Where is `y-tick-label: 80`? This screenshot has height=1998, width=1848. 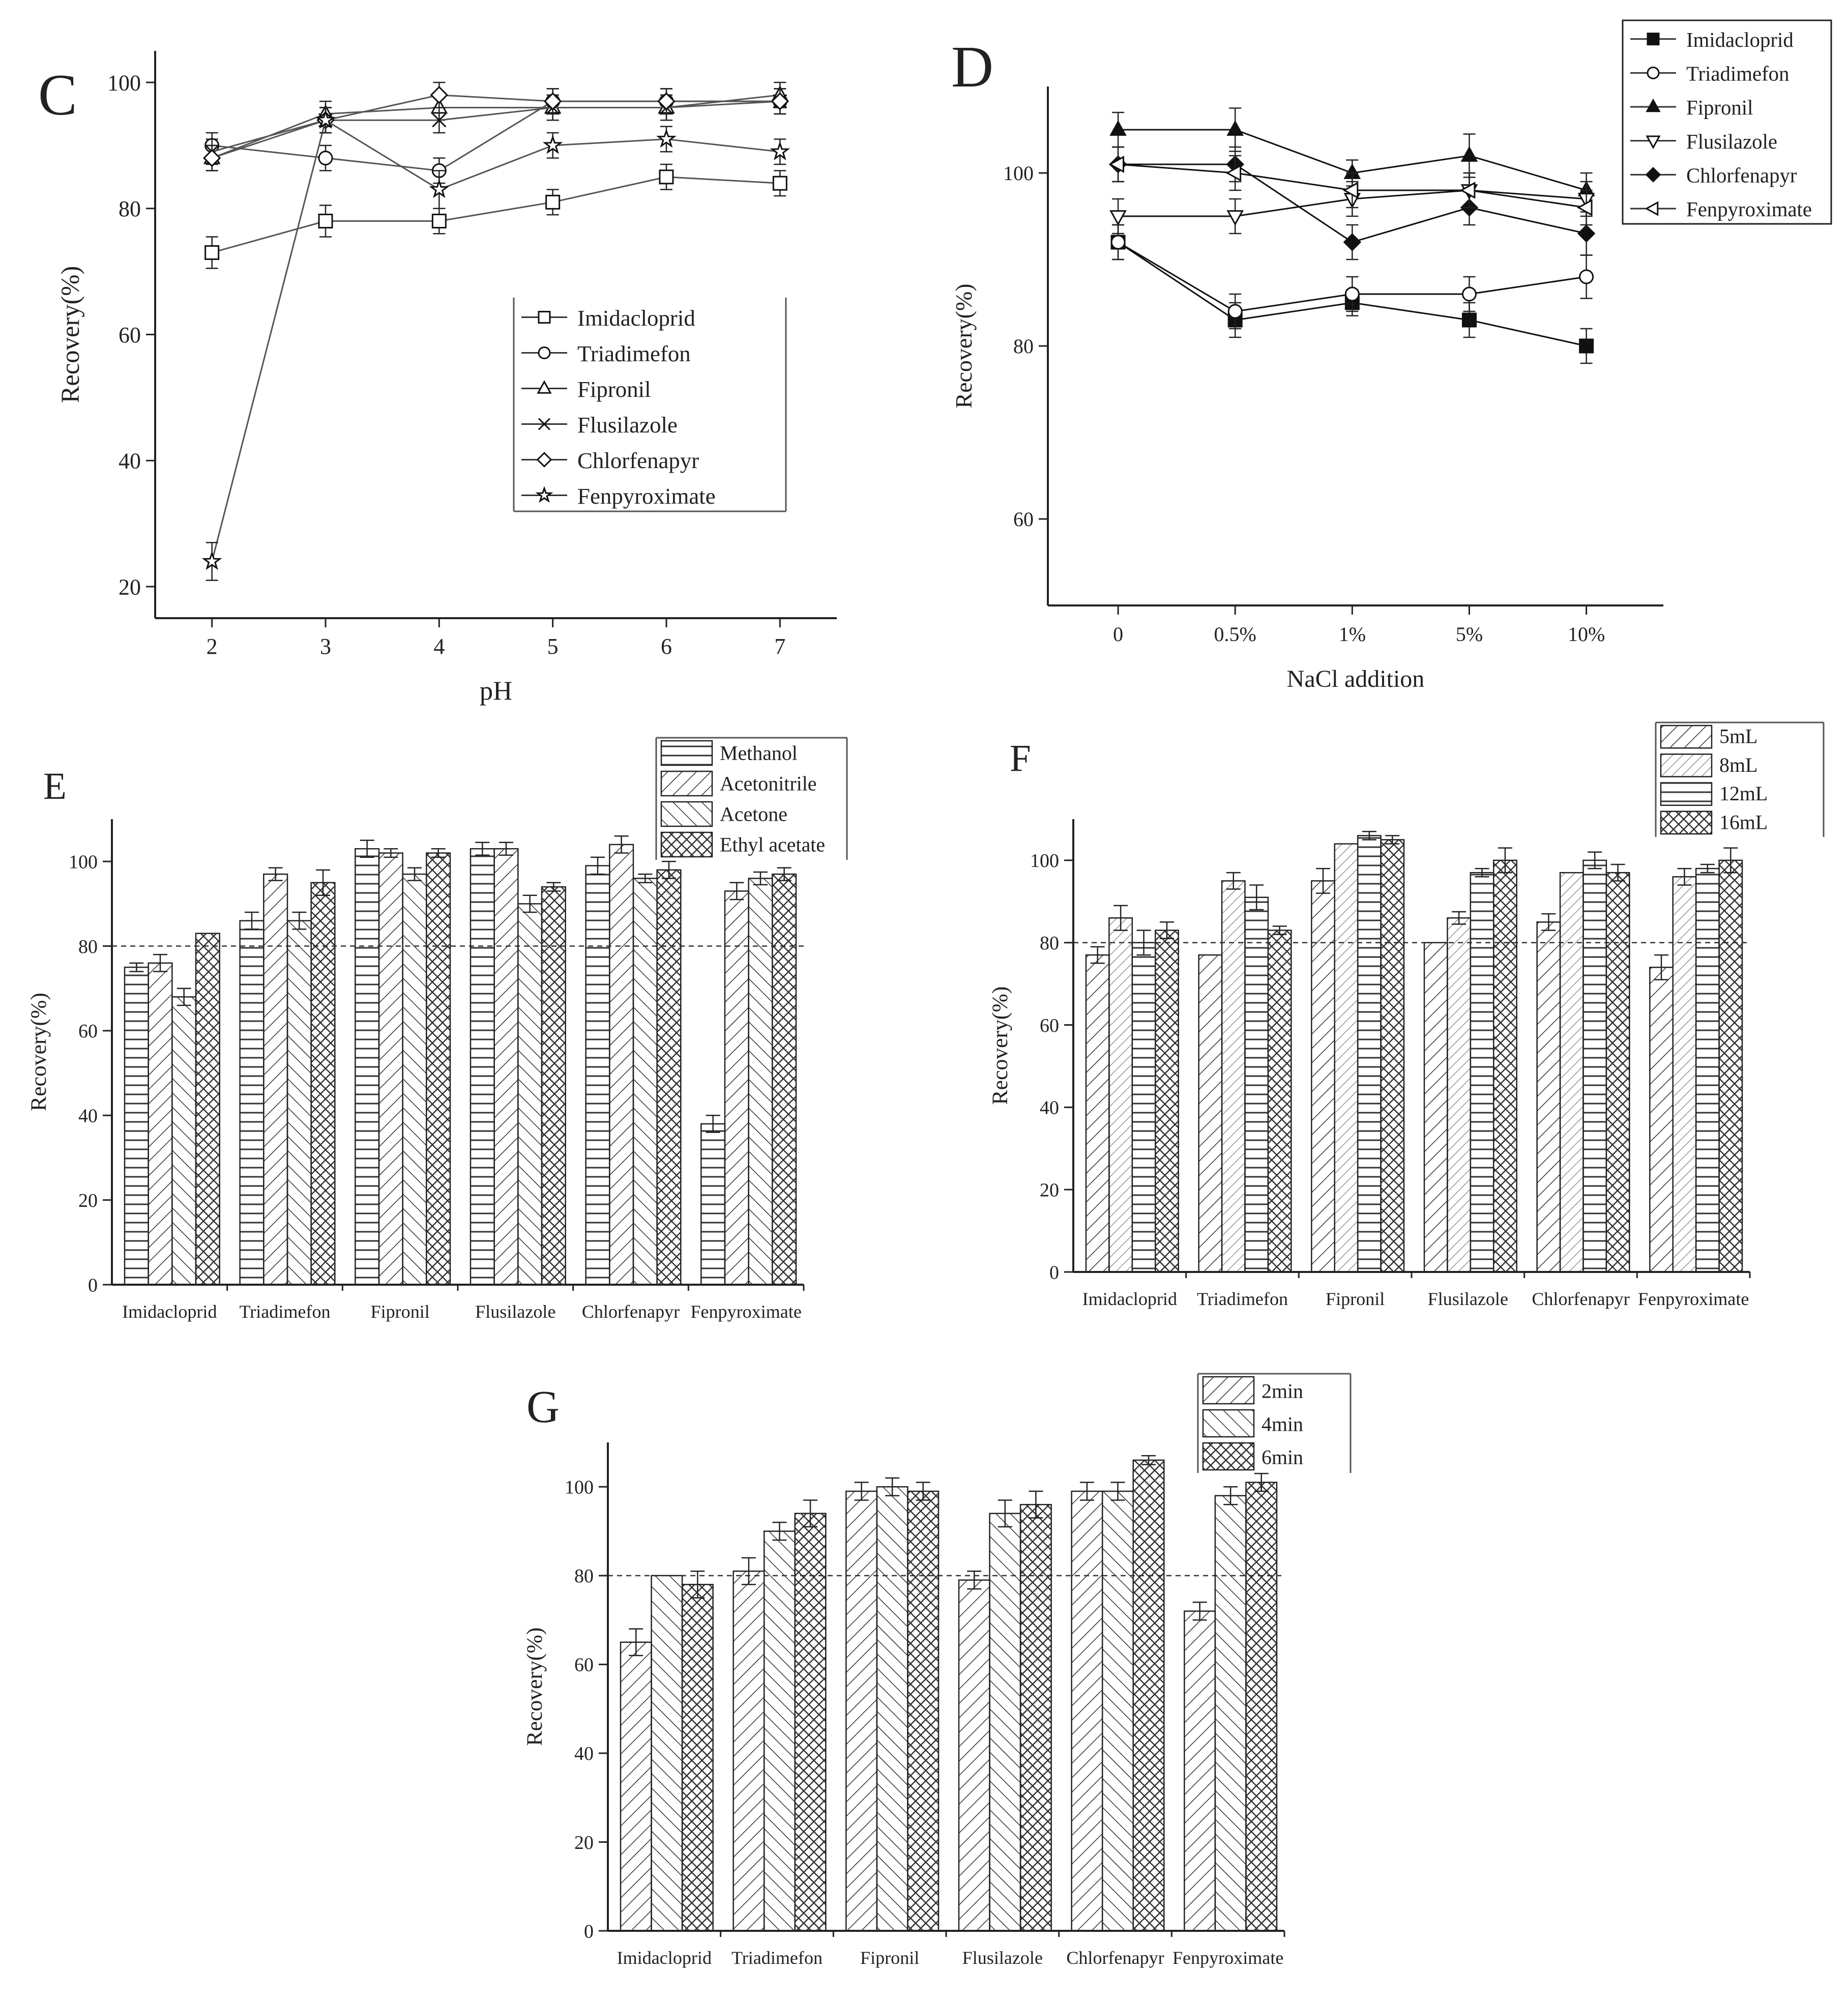 y-tick-label: 80 is located at coordinates (1049, 944).